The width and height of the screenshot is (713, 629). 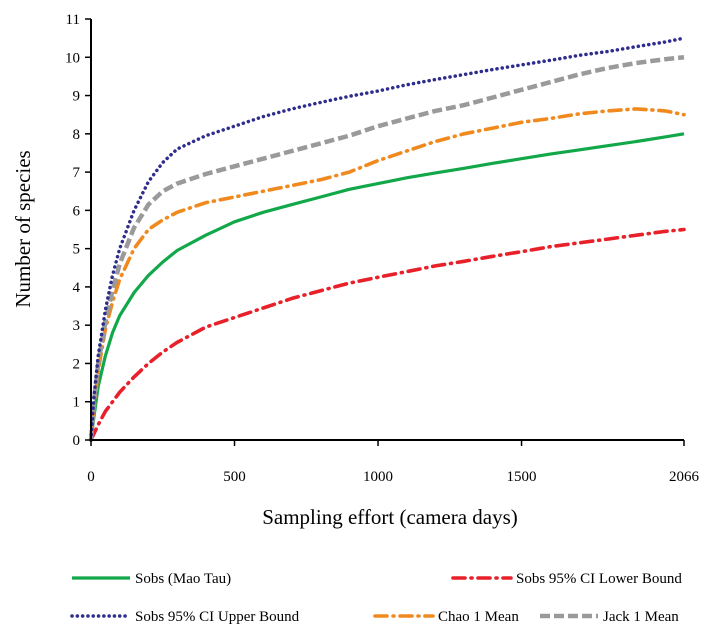 I want to click on y-tick-label: 4, so click(x=77, y=288).